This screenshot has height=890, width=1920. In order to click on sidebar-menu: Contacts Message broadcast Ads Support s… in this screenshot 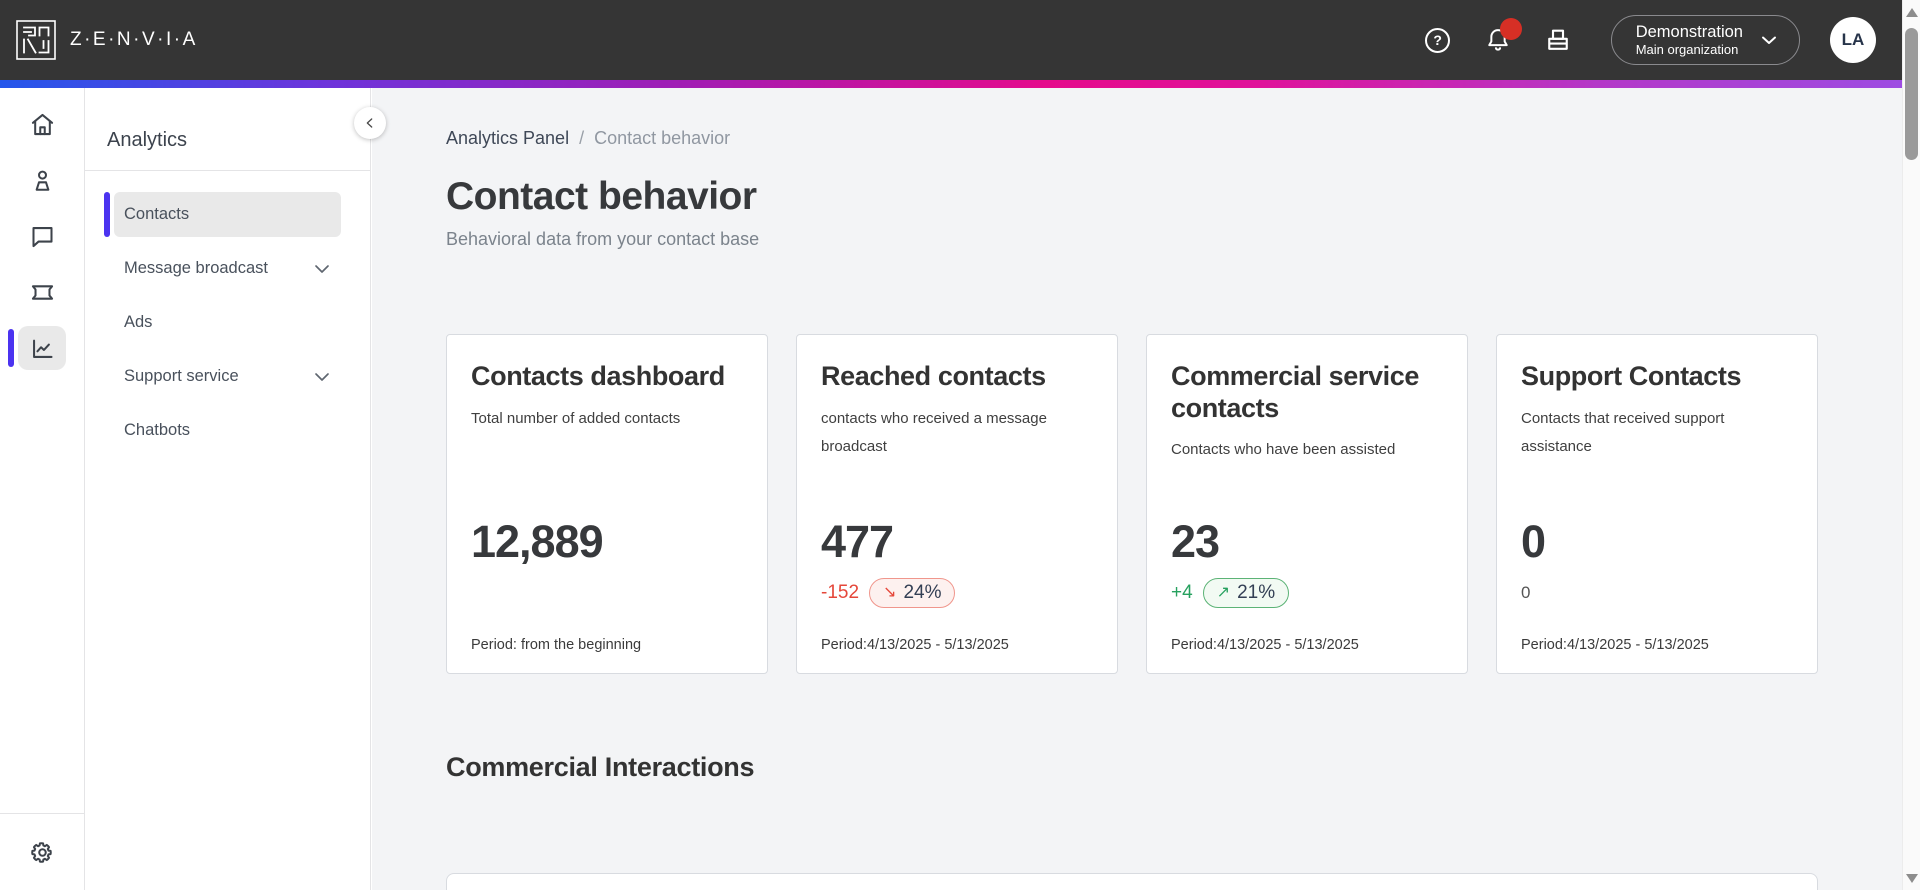, I will do `click(227, 312)`.